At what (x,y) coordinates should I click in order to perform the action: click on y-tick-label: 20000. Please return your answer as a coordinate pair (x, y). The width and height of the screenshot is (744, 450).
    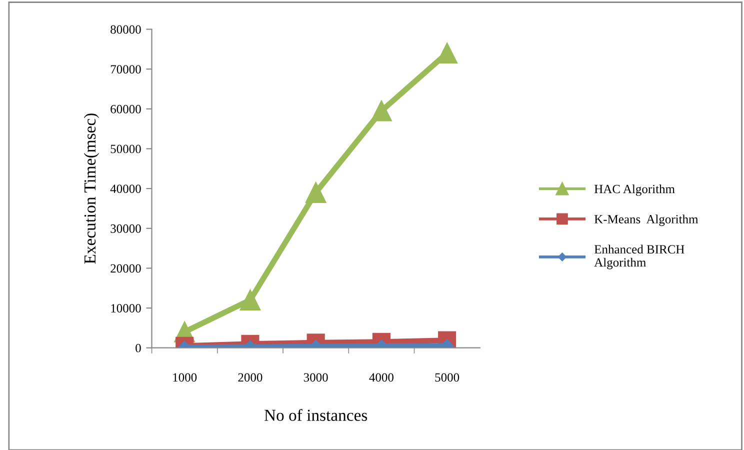
    Looking at the image, I should click on (125, 268).